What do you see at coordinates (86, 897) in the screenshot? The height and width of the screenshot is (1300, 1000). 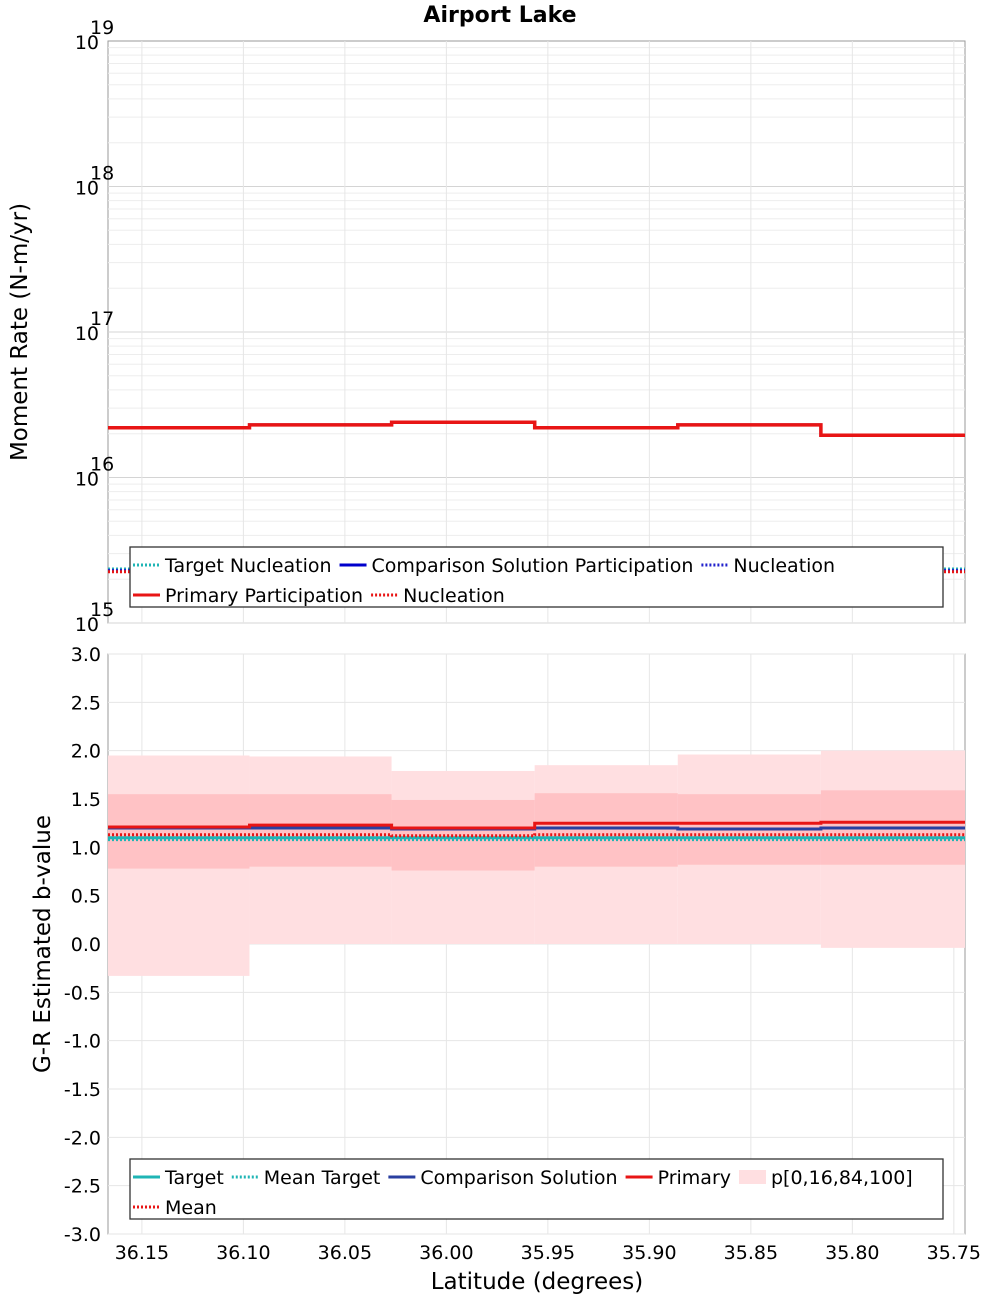 I see `y-tick-label: 0.5` at bounding box center [86, 897].